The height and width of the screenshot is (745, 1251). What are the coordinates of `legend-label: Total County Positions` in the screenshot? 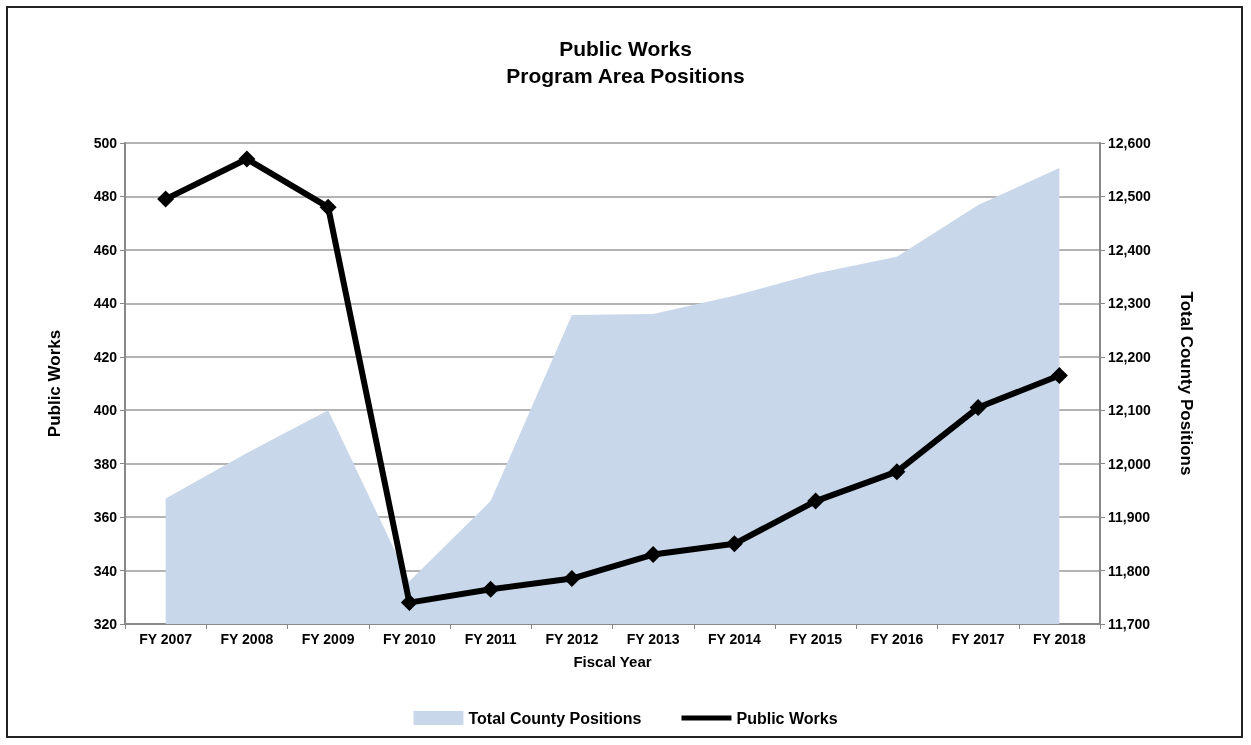 It's located at (555, 718).